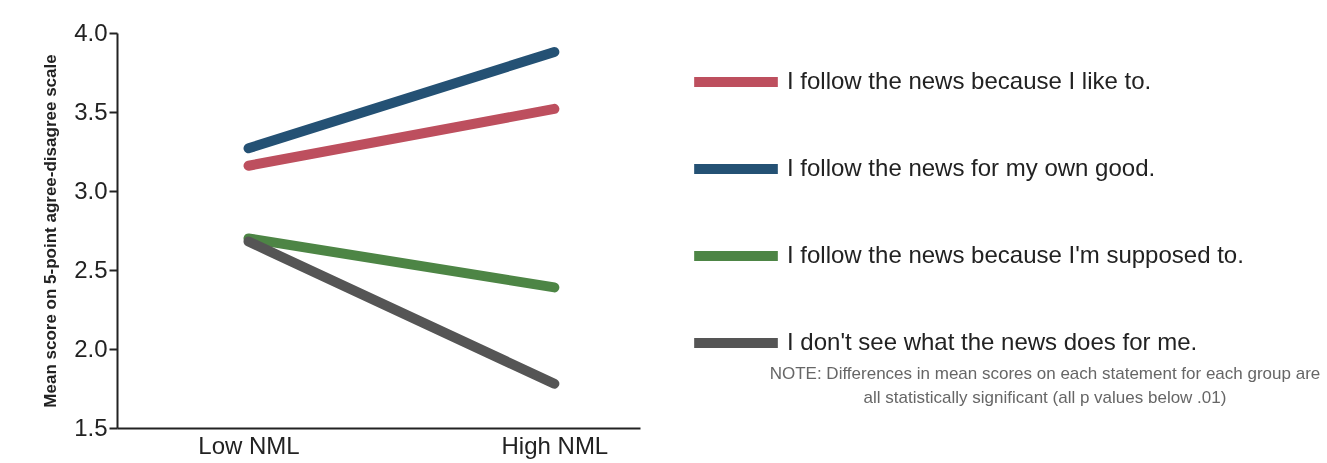  What do you see at coordinates (1015, 254) in the screenshot?
I see `legend-label: I follow the news because I'm supposed to.` at bounding box center [1015, 254].